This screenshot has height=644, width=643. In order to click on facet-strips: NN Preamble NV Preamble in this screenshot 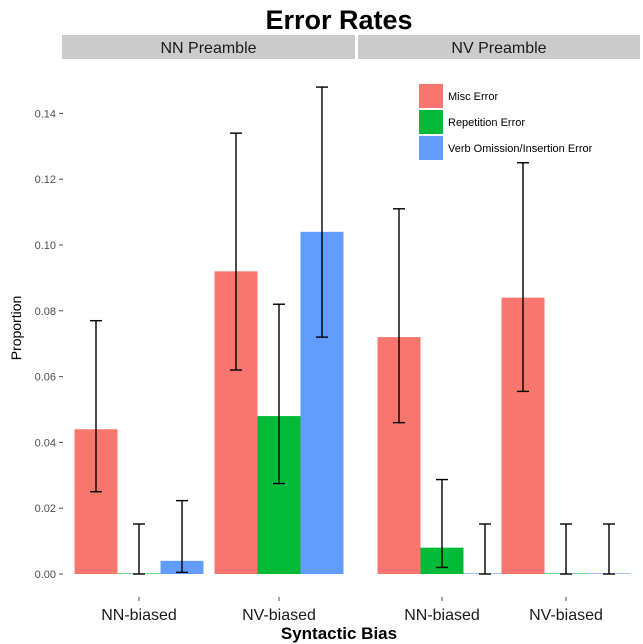, I will do `click(351, 47)`.